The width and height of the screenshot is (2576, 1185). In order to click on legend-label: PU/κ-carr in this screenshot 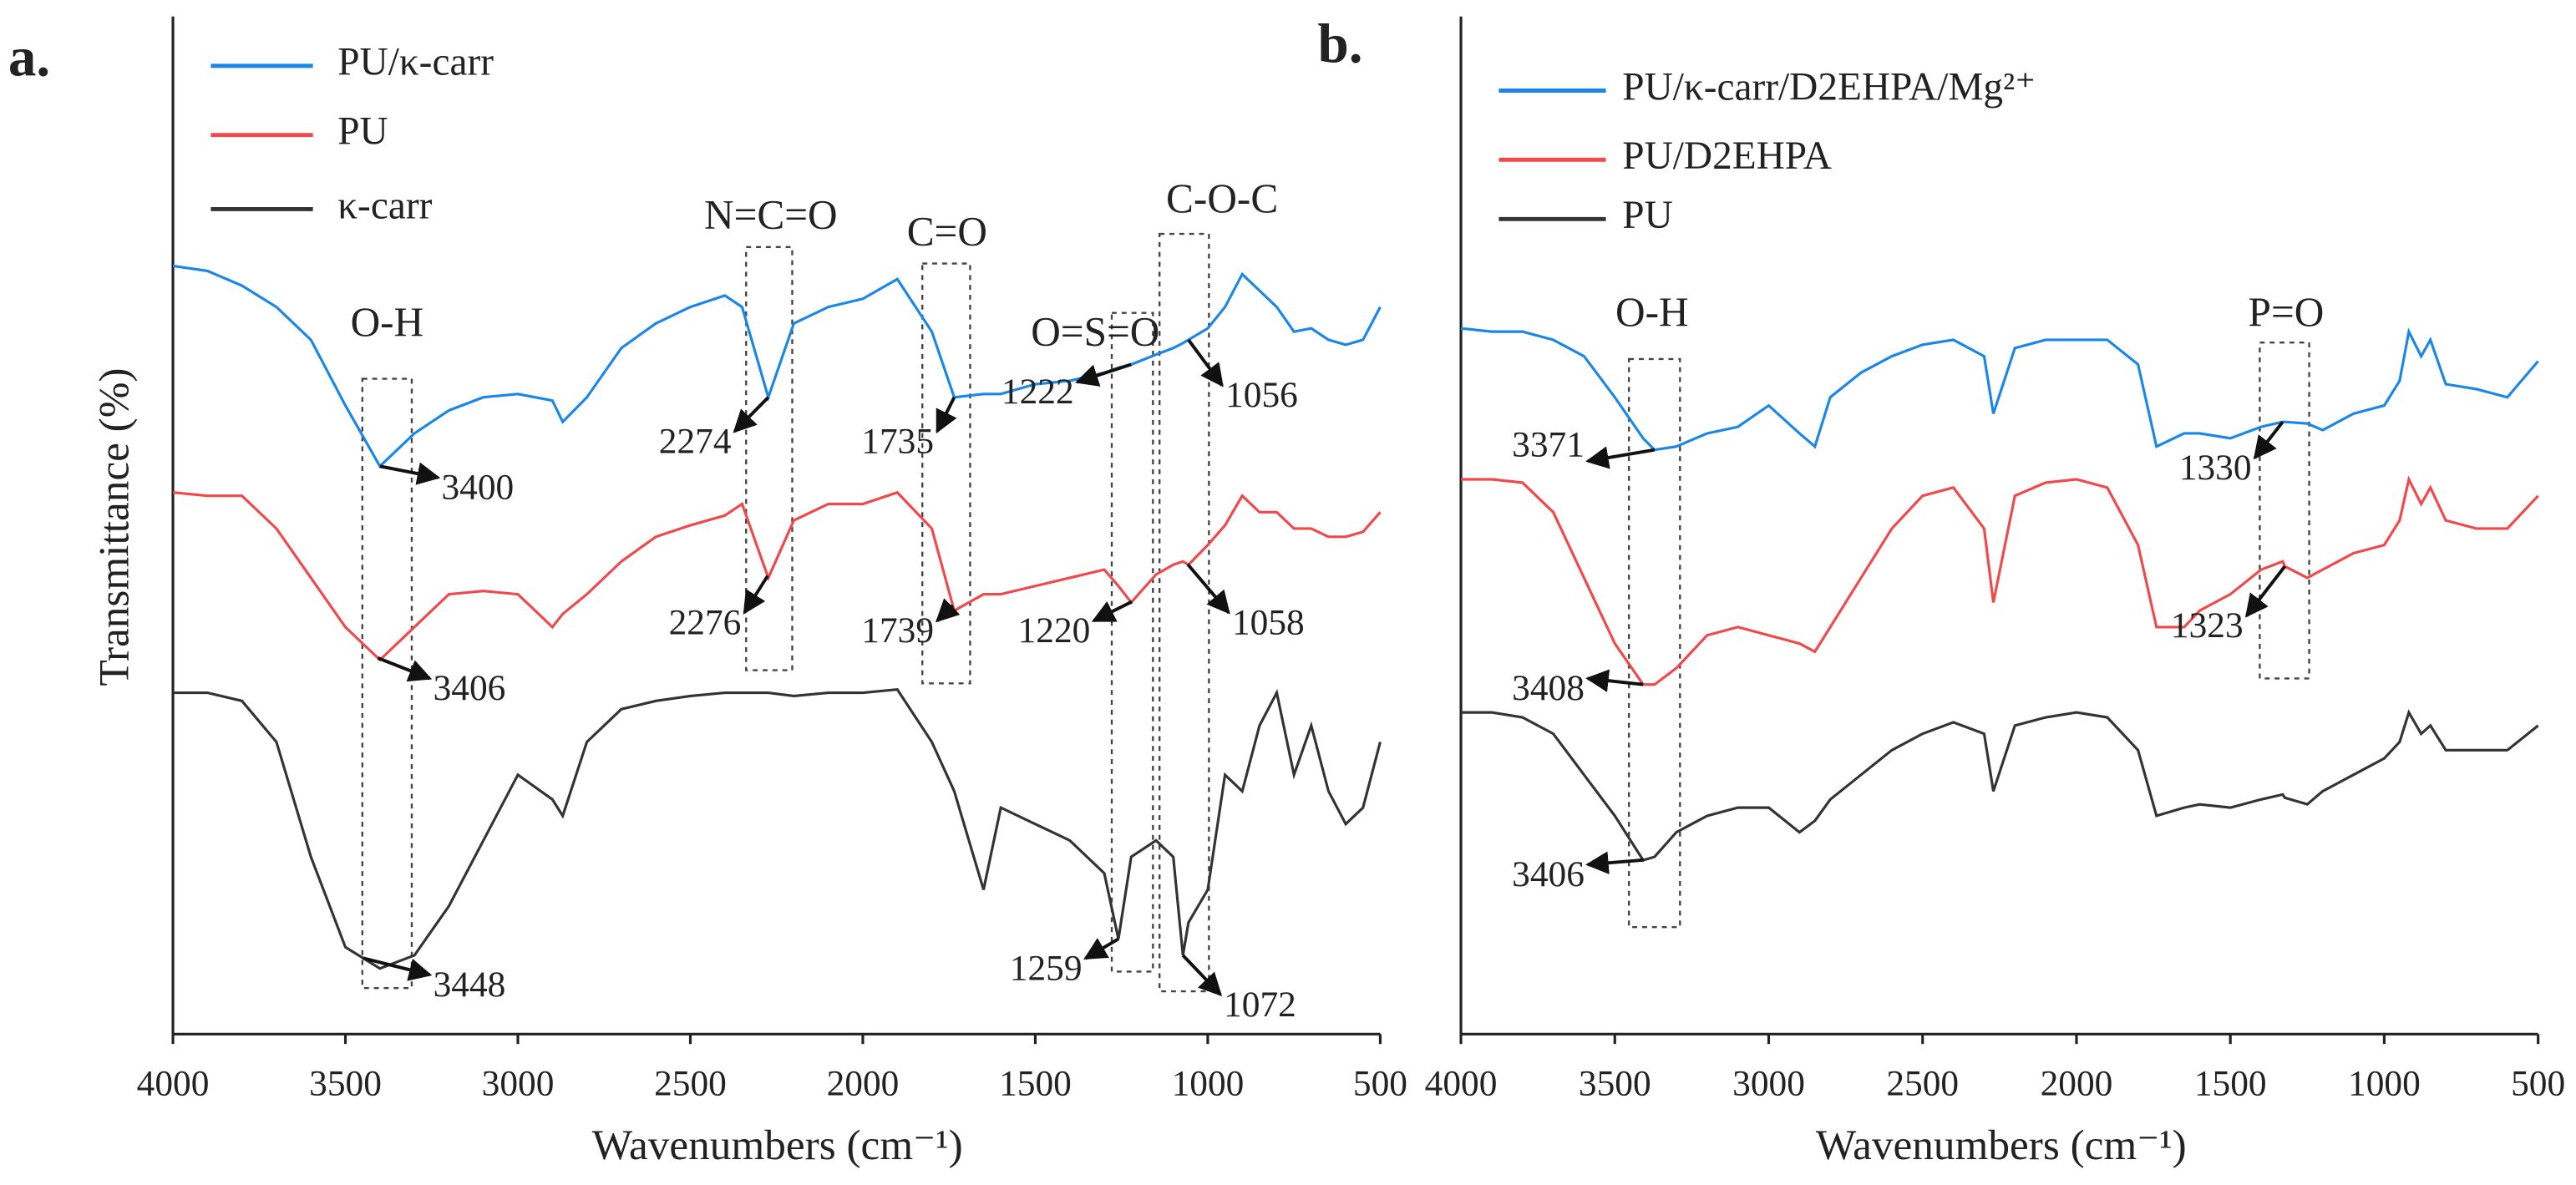, I will do `click(415, 62)`.